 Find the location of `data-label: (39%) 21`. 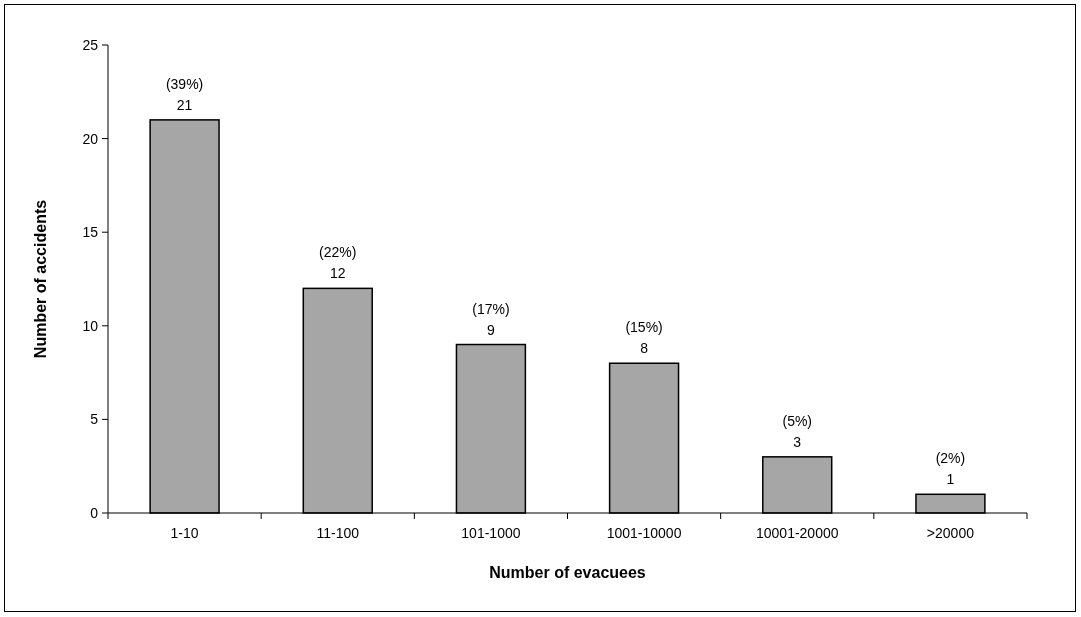

data-label: (39%) 21 is located at coordinates (184, 94).